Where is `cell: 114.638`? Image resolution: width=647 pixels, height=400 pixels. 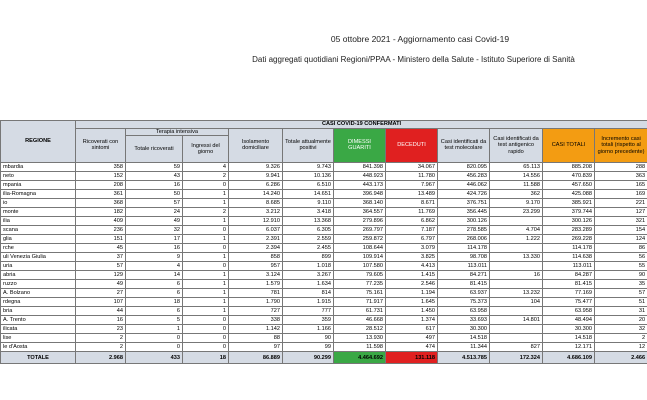 cell: 114.638 is located at coordinates (568, 257).